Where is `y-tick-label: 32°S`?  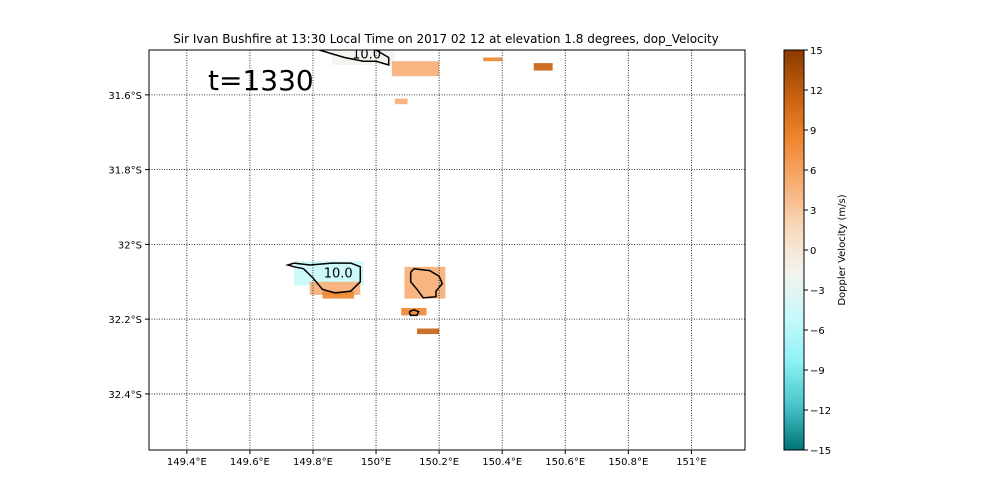 y-tick-label: 32°S is located at coordinates (130, 245).